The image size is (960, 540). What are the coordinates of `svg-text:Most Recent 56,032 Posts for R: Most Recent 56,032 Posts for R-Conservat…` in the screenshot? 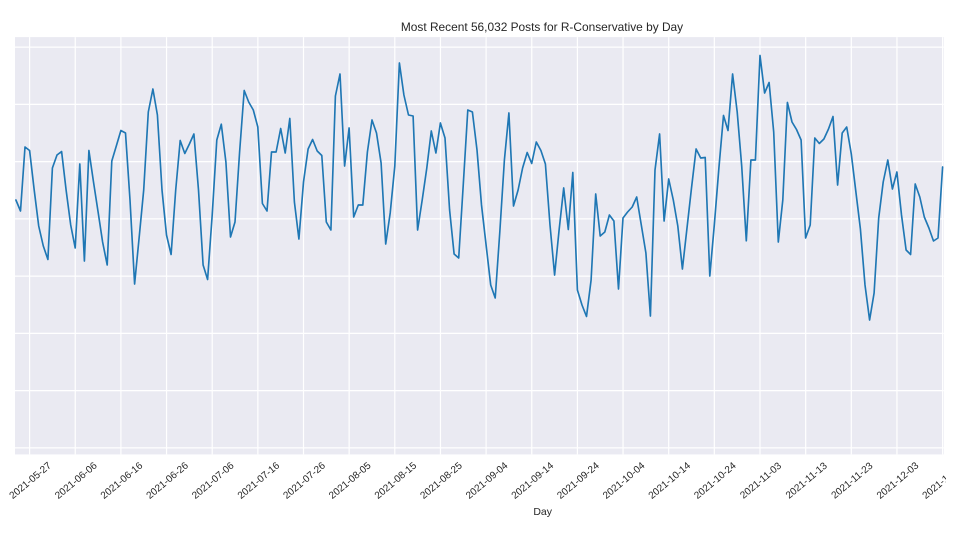 It's located at (542, 27).